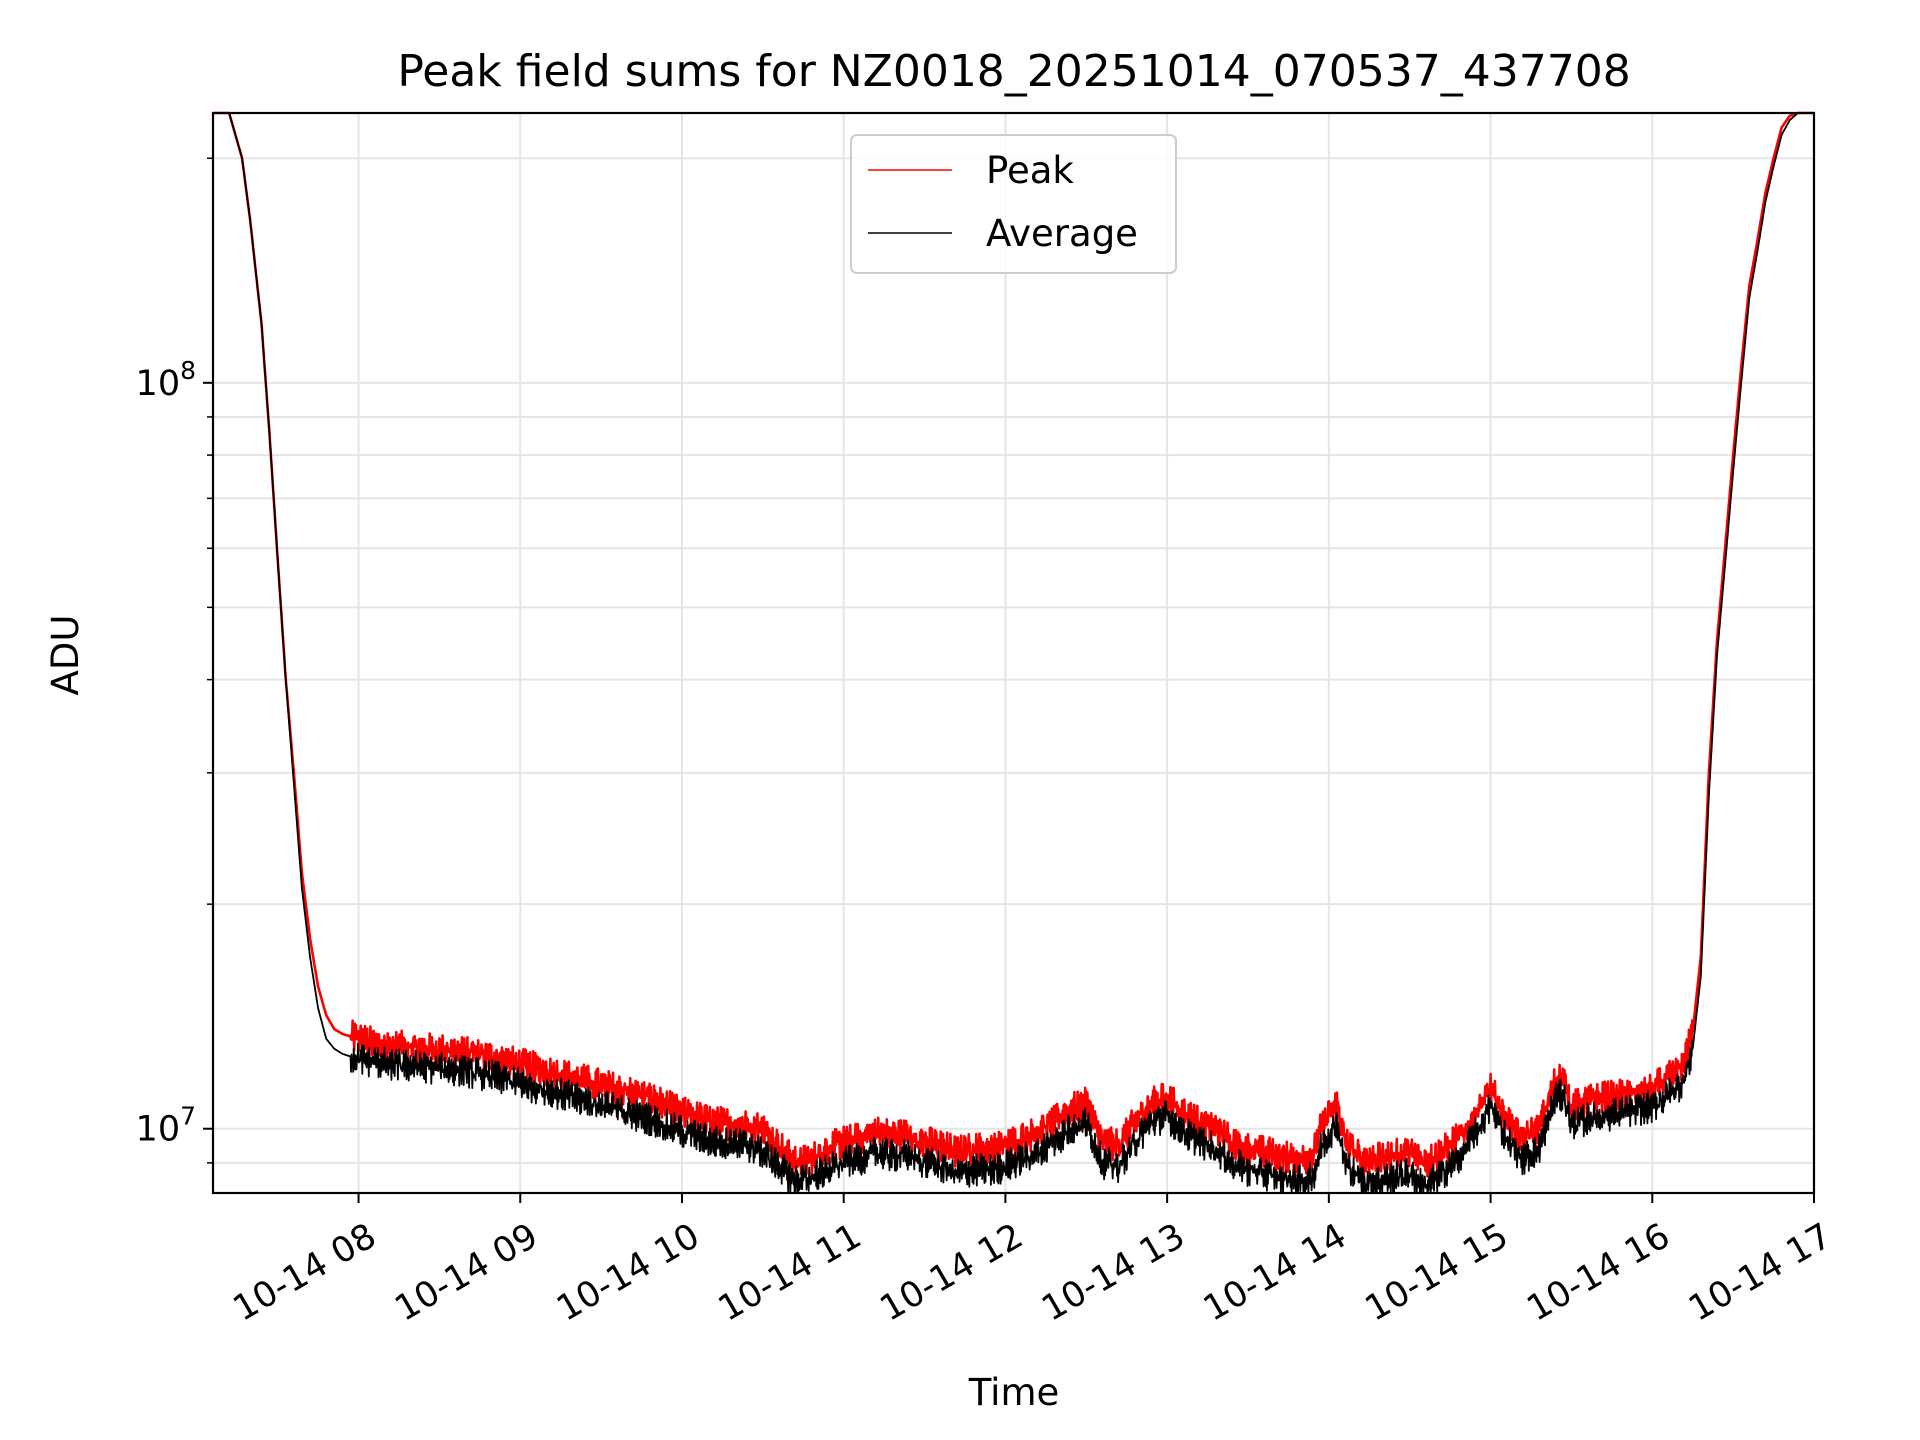  What do you see at coordinates (1014, 1392) in the screenshot?
I see `x-axis-label: Time` at bounding box center [1014, 1392].